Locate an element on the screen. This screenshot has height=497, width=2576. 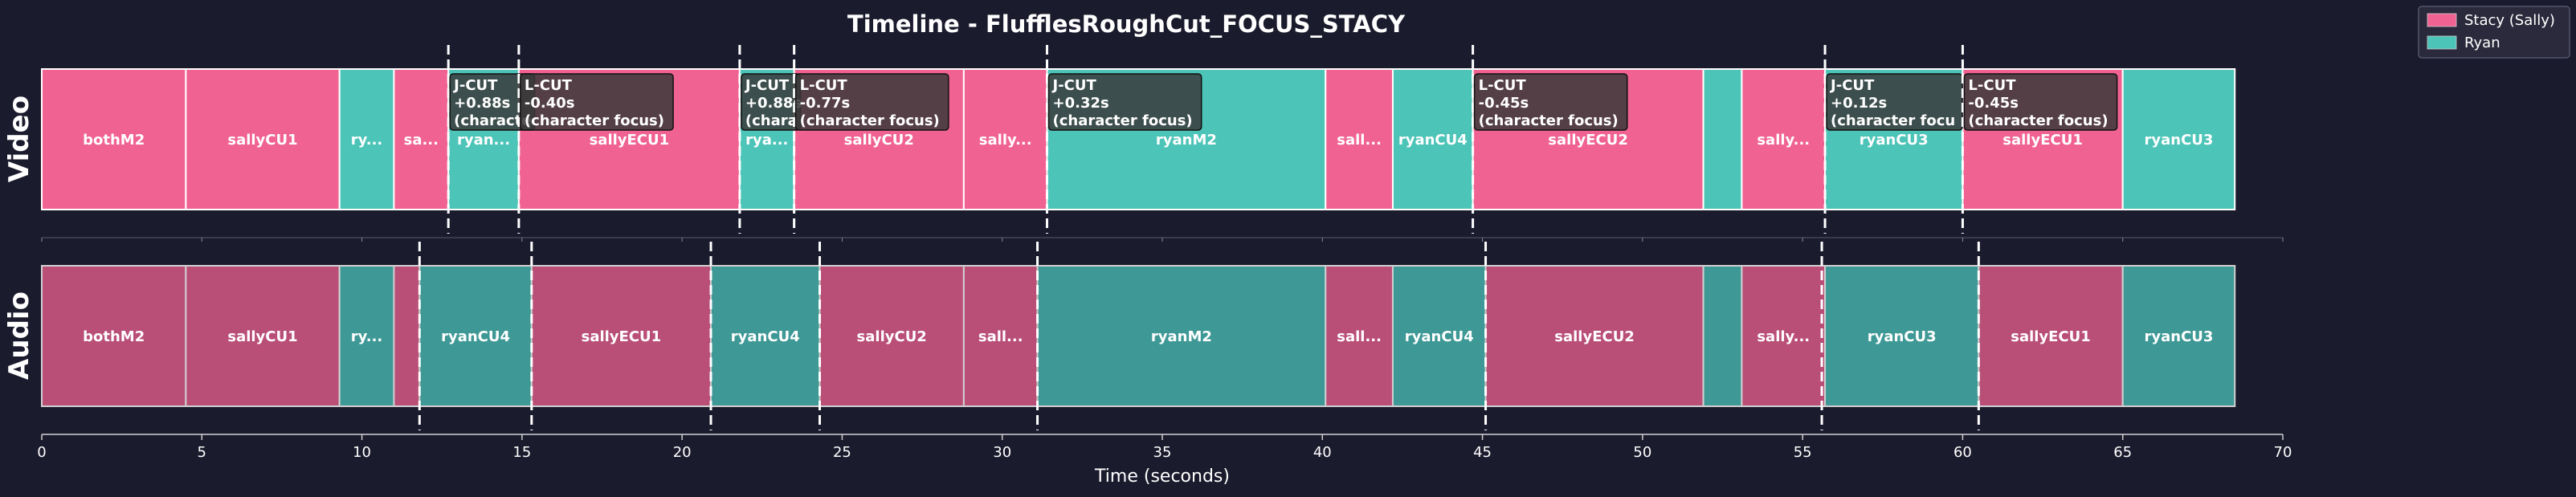
x-tick-label: 15 is located at coordinates (521, 452).